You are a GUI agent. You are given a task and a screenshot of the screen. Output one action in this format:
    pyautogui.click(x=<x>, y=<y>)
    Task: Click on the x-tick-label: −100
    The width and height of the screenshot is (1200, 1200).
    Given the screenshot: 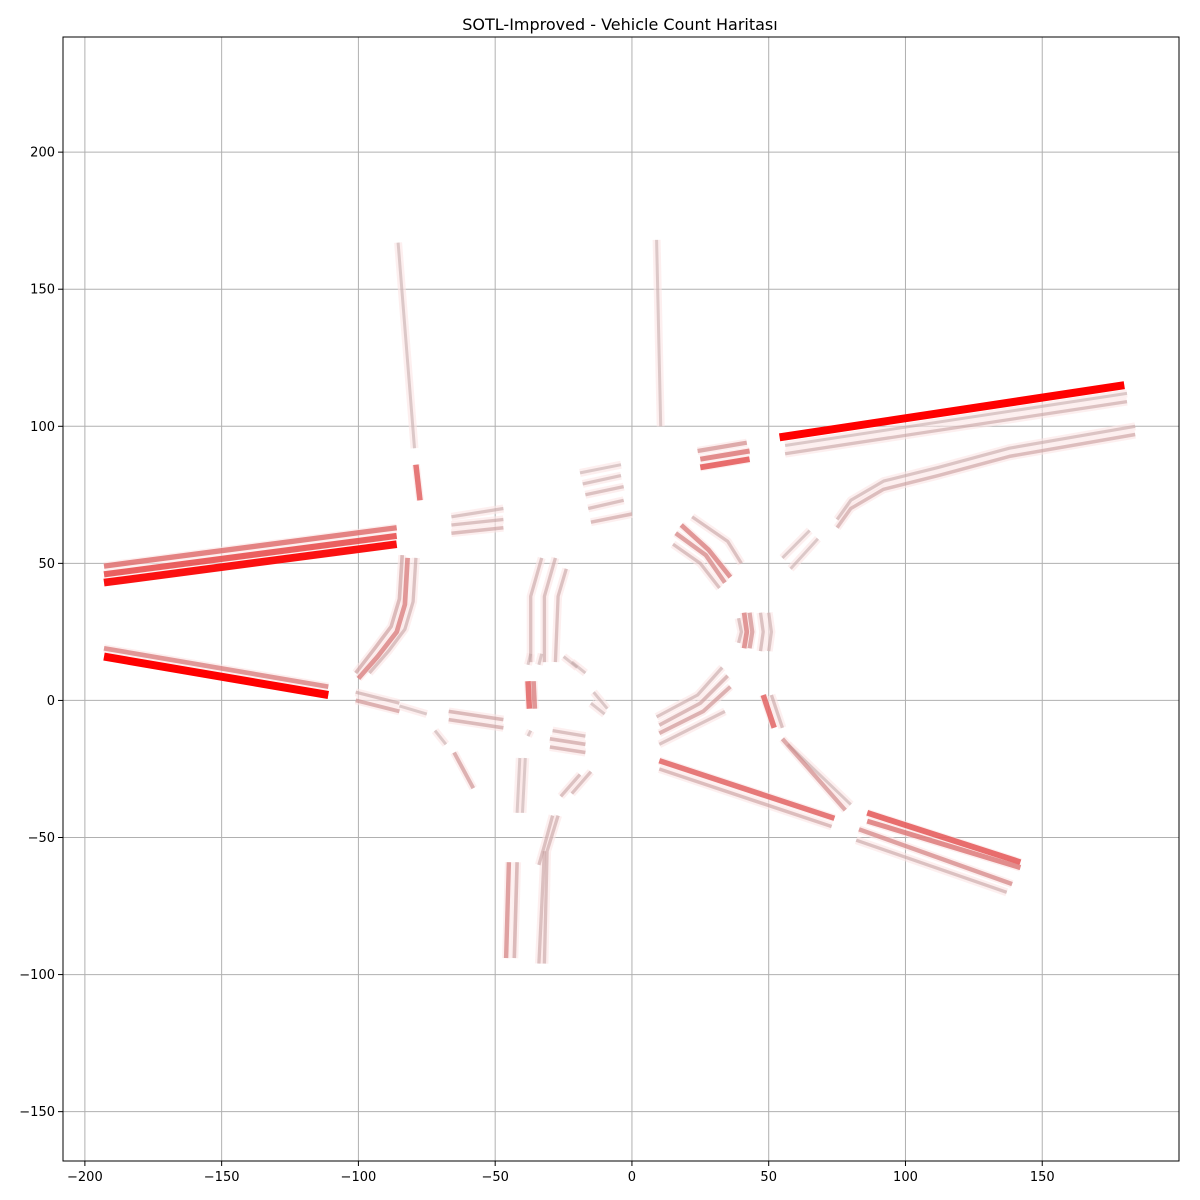 What is the action you would take?
    pyautogui.click(x=359, y=1177)
    